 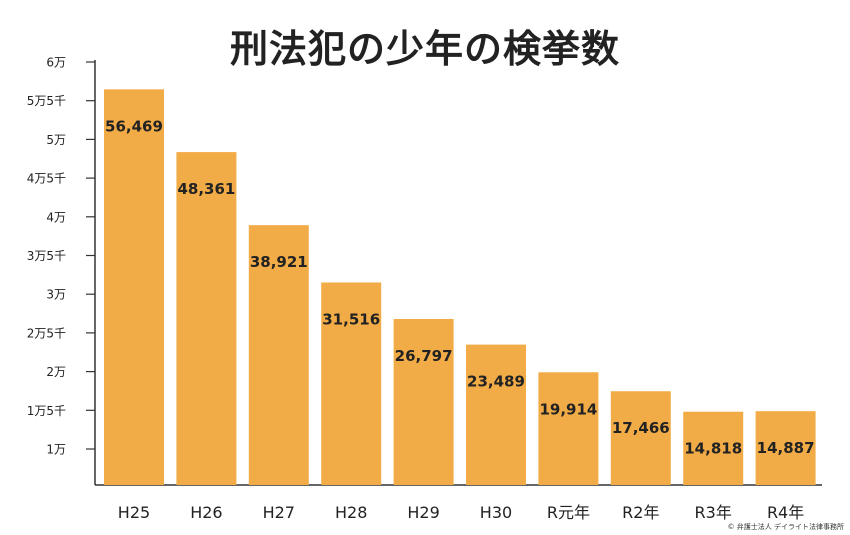 What do you see at coordinates (206, 189) in the screenshot?
I see `bar-value-label: 48,361` at bounding box center [206, 189].